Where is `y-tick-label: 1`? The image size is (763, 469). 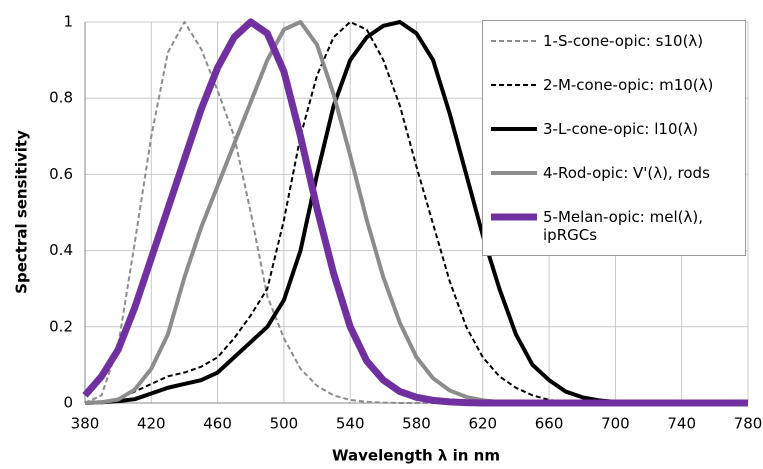
y-tick-label: 1 is located at coordinates (68, 22).